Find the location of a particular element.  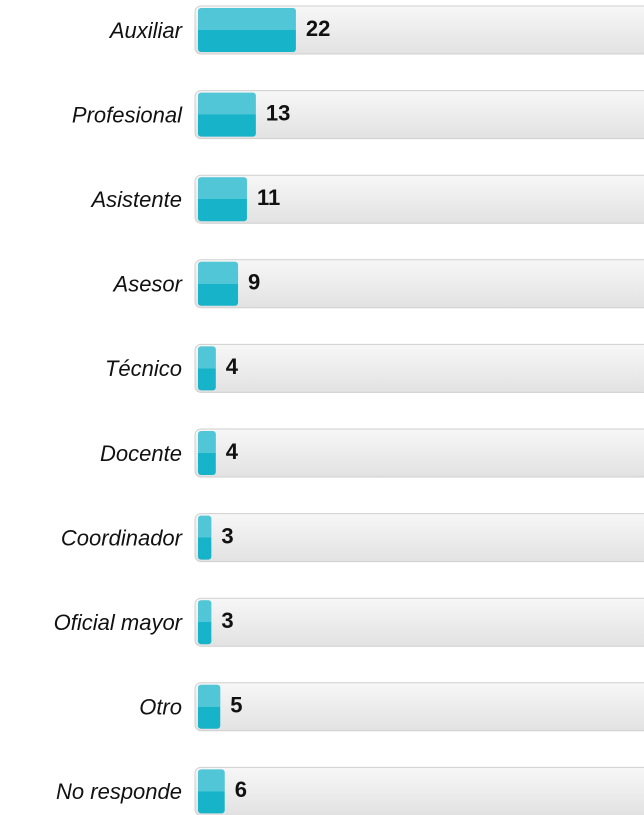

category-label: Profesional is located at coordinates (127, 114).